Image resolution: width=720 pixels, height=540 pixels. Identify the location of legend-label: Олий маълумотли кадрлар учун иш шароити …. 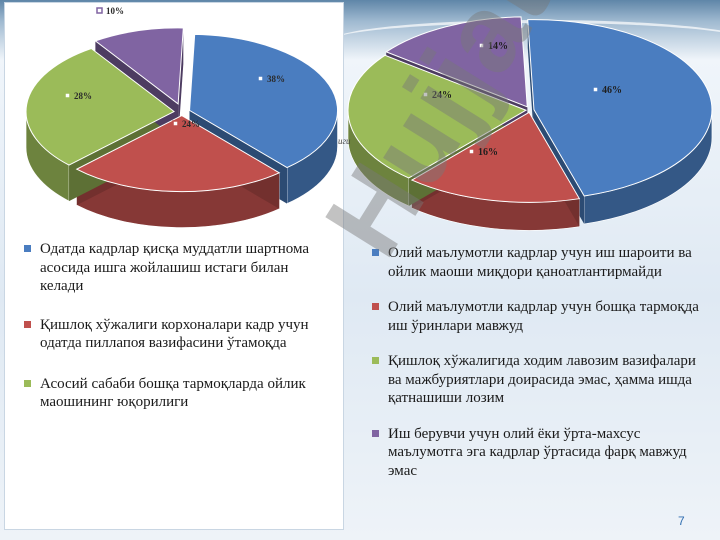
(540, 262).